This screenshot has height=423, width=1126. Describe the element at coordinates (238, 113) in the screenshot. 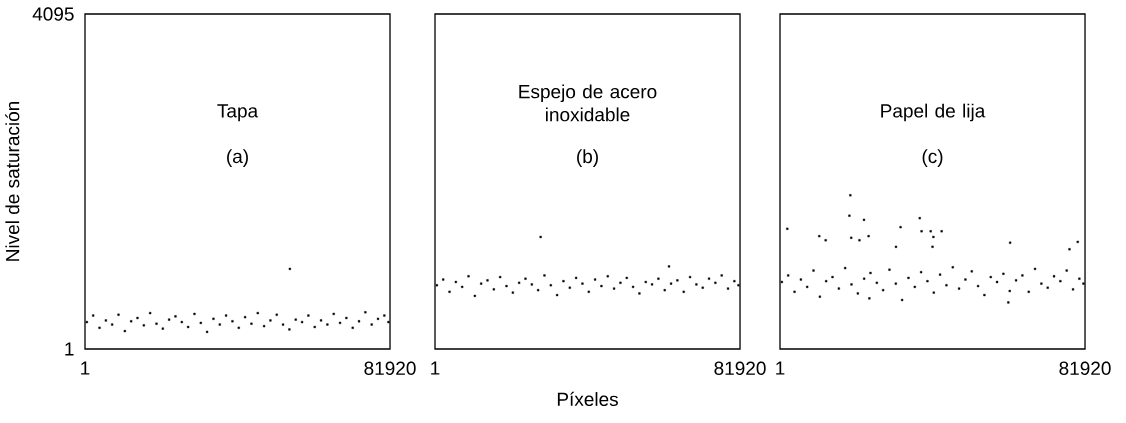

I see `text: Tapa` at that location.